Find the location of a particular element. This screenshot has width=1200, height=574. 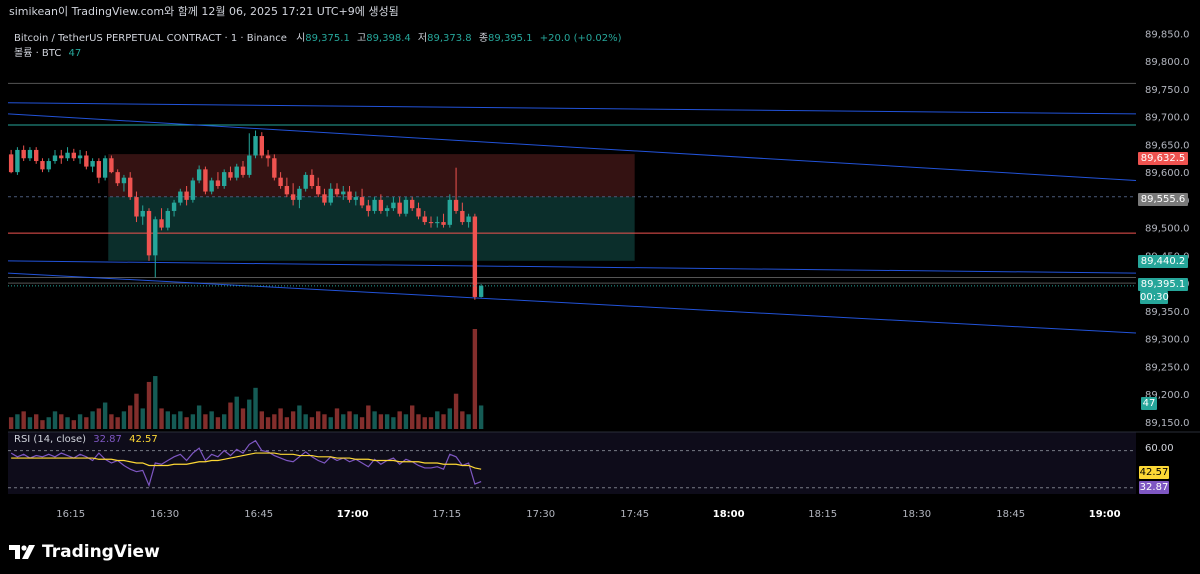

time-tick-label: 18:15 is located at coordinates (822, 514).